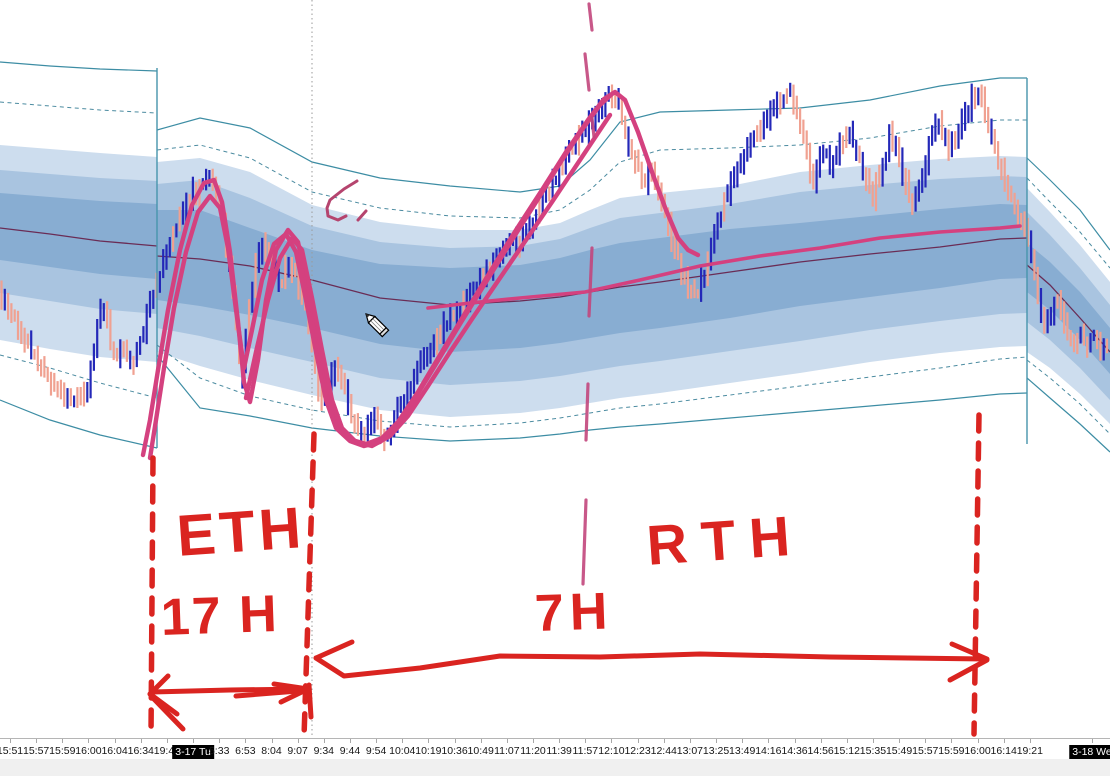 Image resolution: width=1110 pixels, height=776 pixels. What do you see at coordinates (428, 751) in the screenshot?
I see `time-label: 10:19` at bounding box center [428, 751].